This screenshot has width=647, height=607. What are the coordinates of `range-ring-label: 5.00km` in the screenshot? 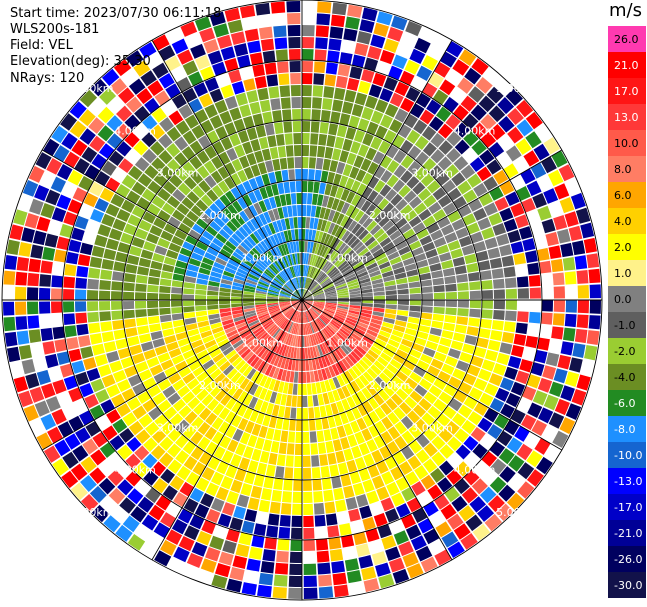 It's located at (517, 512).